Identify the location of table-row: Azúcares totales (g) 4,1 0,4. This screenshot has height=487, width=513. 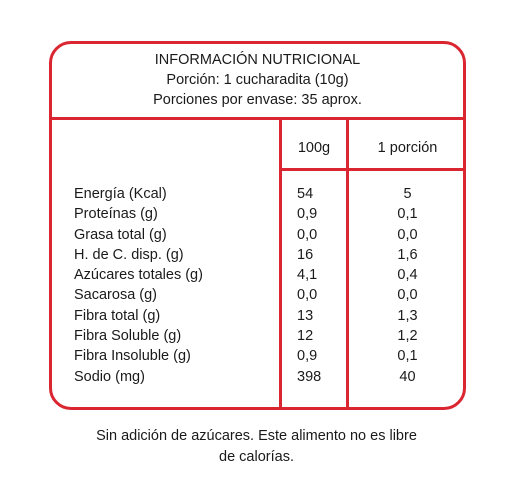
(257, 275).